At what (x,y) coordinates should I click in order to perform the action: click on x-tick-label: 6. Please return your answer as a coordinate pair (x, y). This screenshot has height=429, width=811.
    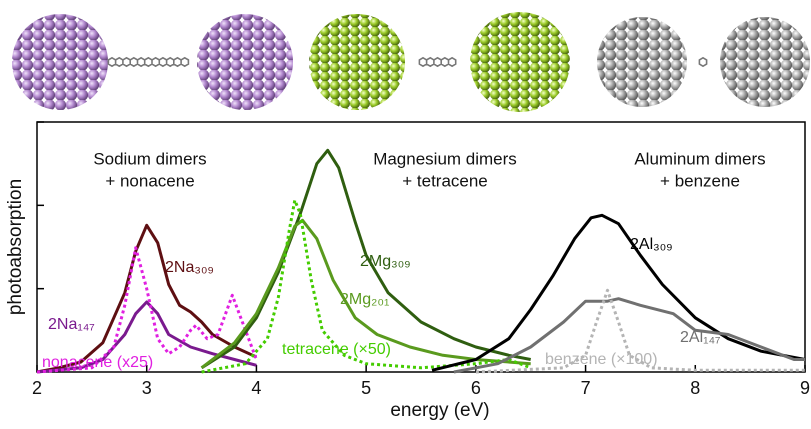
    Looking at the image, I should click on (476, 388).